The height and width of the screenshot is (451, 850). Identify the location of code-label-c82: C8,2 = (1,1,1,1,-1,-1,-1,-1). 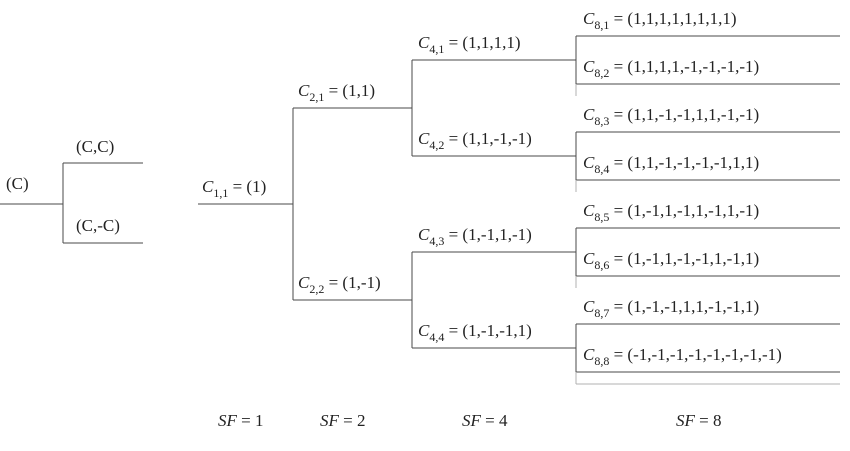
(671, 68).